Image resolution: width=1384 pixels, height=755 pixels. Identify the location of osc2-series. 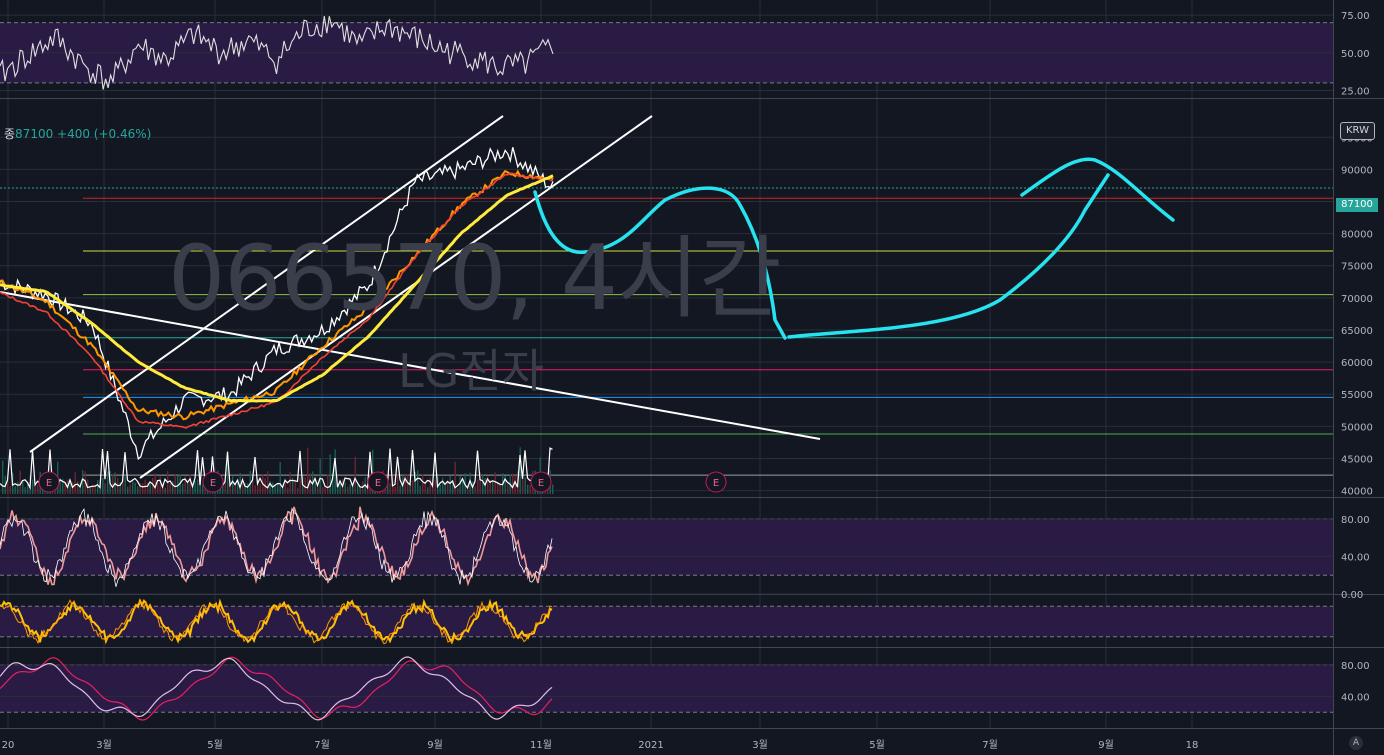
(276, 621).